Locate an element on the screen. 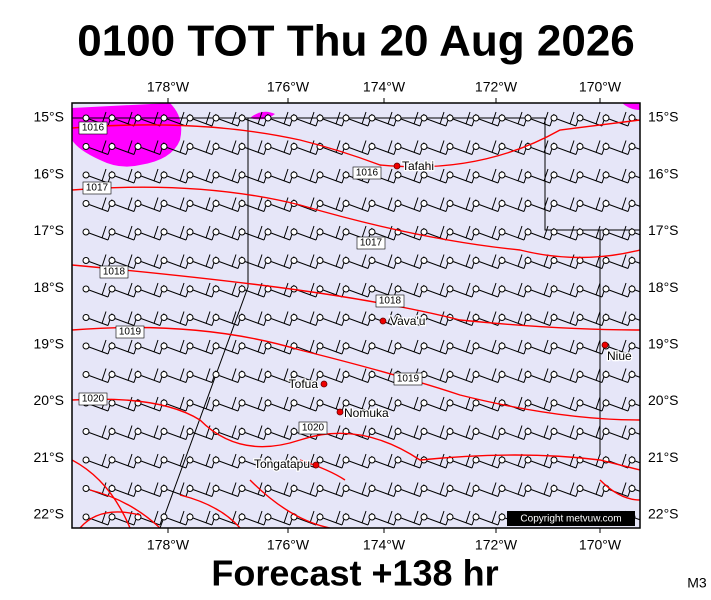  place-name: Nomuka is located at coordinates (366, 413).